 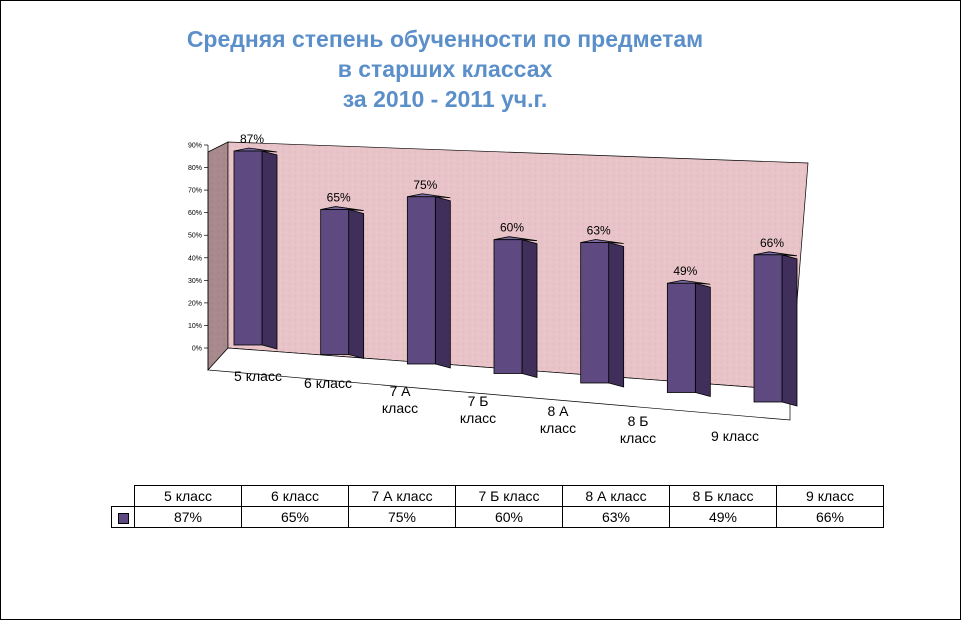 I want to click on bar-value-label: 63%, so click(x=599, y=231).